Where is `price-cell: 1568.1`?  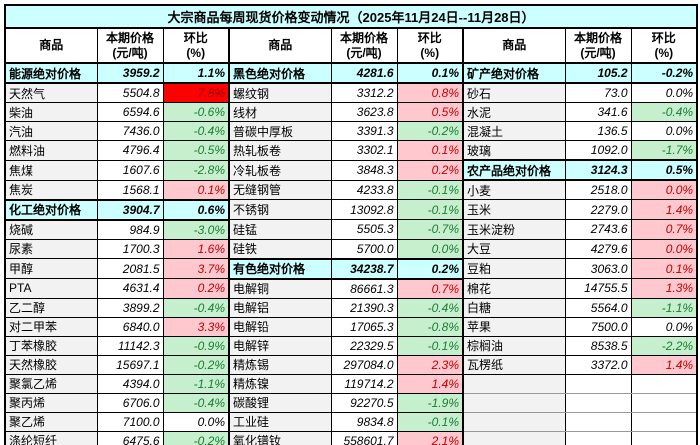 price-cell: 1568.1 is located at coordinates (130, 189).